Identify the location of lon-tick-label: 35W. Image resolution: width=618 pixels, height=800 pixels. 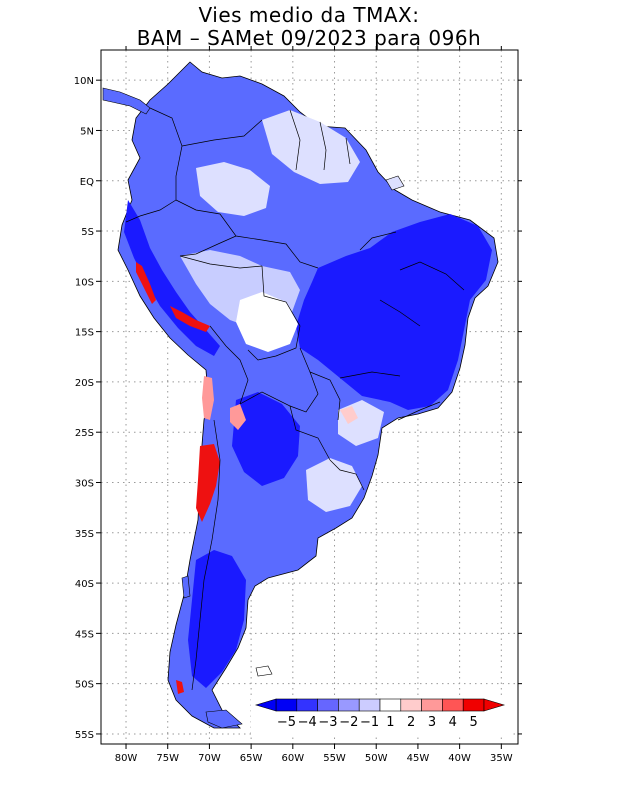
(501, 758).